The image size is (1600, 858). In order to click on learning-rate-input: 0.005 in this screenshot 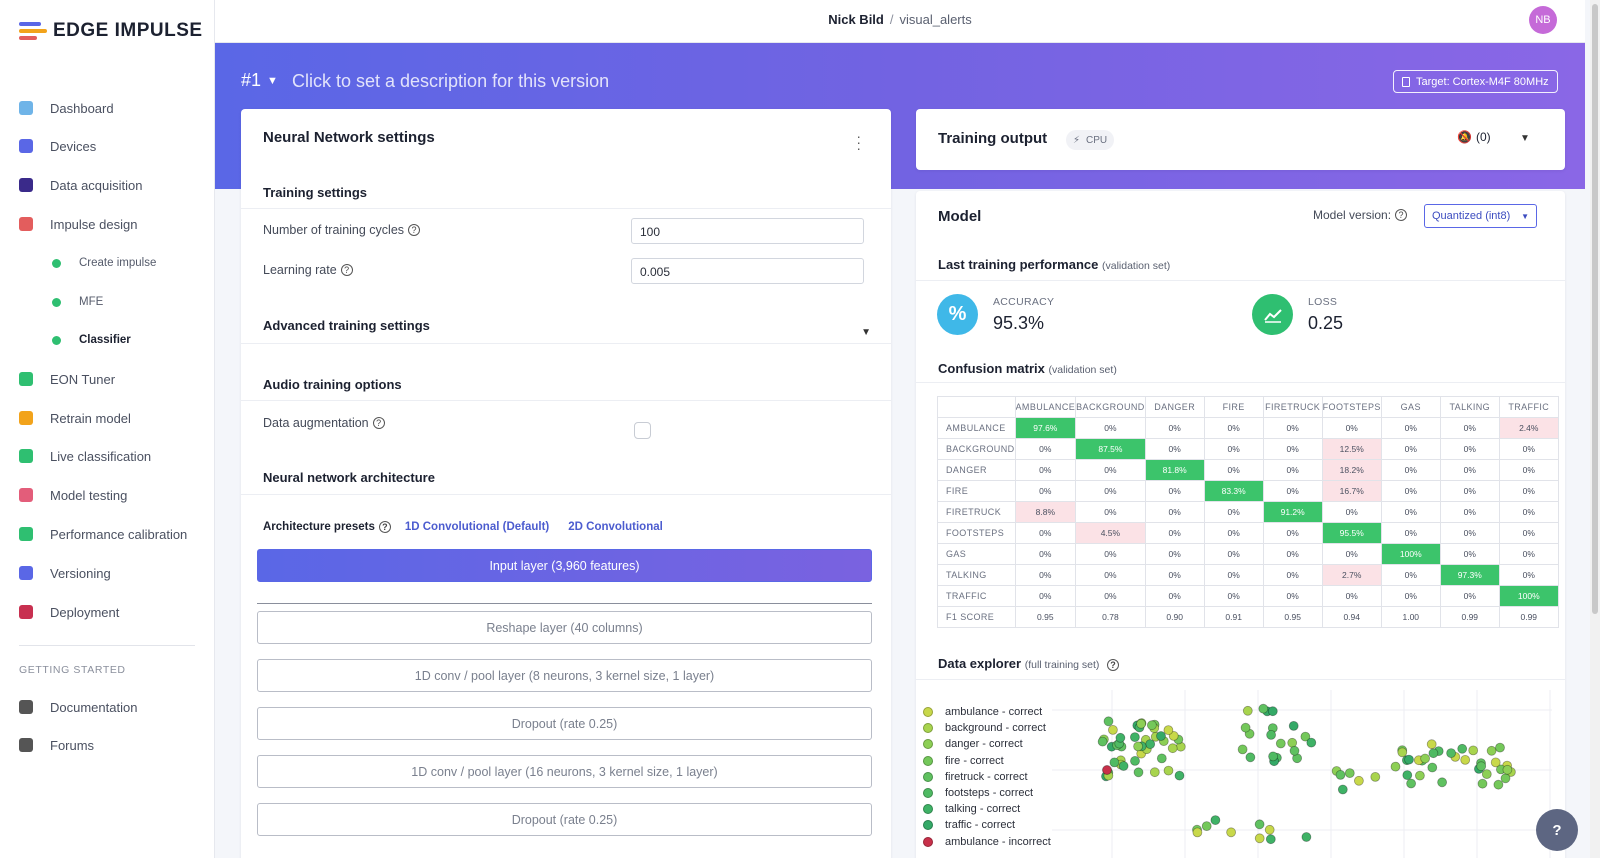, I will do `click(747, 271)`.